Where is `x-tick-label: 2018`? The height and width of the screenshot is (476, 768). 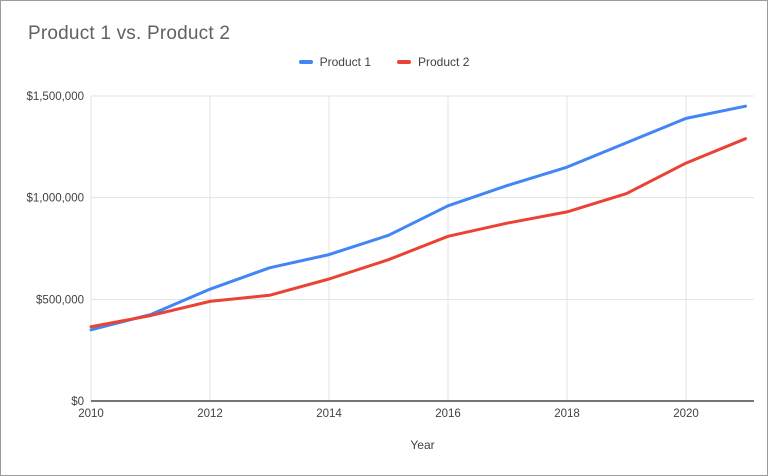
x-tick-label: 2018 is located at coordinates (567, 414).